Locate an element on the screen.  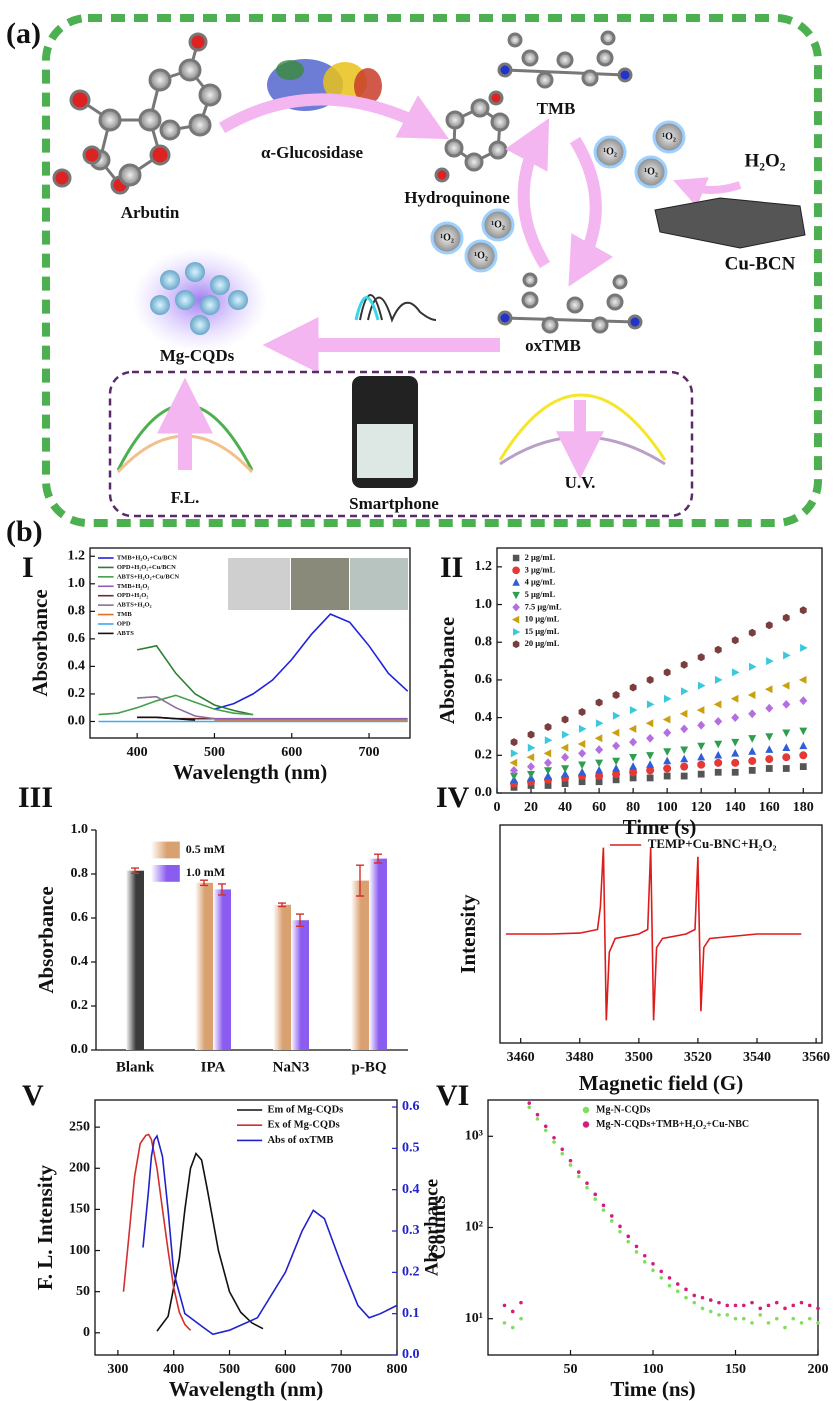
y-tick-label: 10³ is located at coordinates (474, 1136).